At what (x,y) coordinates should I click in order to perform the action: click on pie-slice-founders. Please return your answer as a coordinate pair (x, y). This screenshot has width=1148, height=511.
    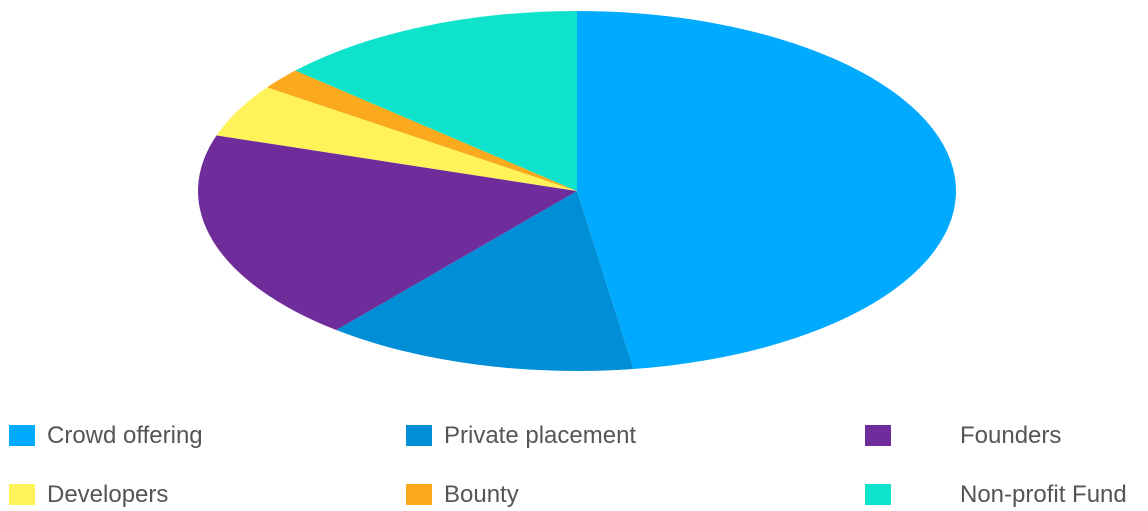
    Looking at the image, I should click on (387, 233).